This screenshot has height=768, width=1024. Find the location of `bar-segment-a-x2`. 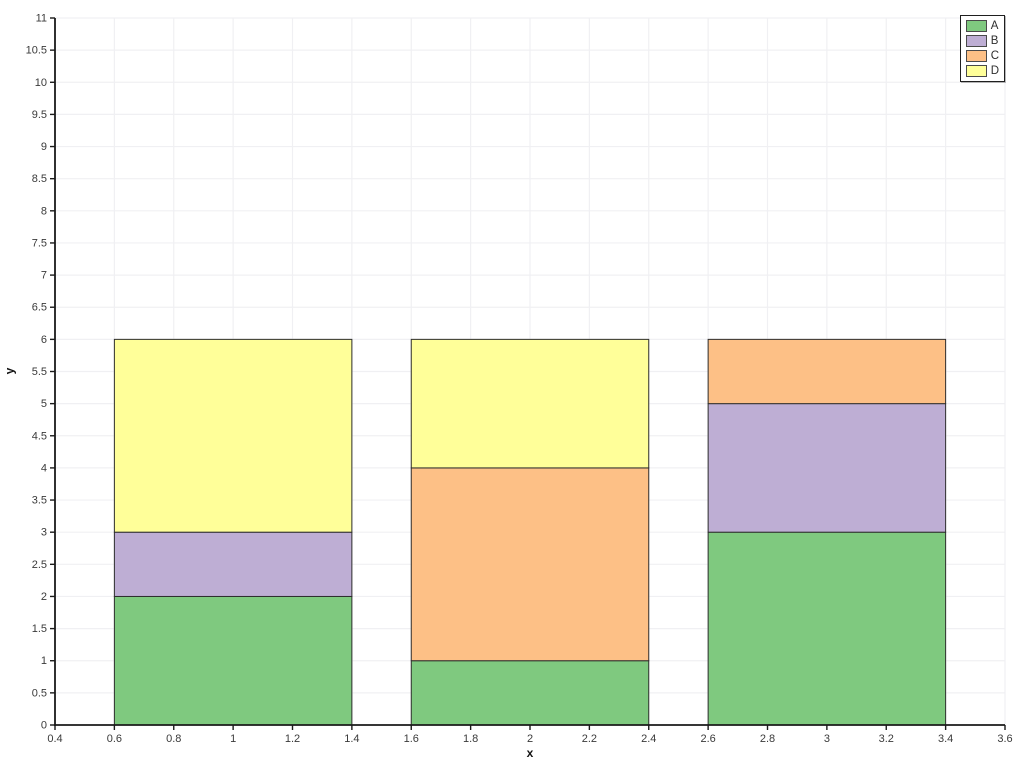

bar-segment-a-x2 is located at coordinates (530, 693).